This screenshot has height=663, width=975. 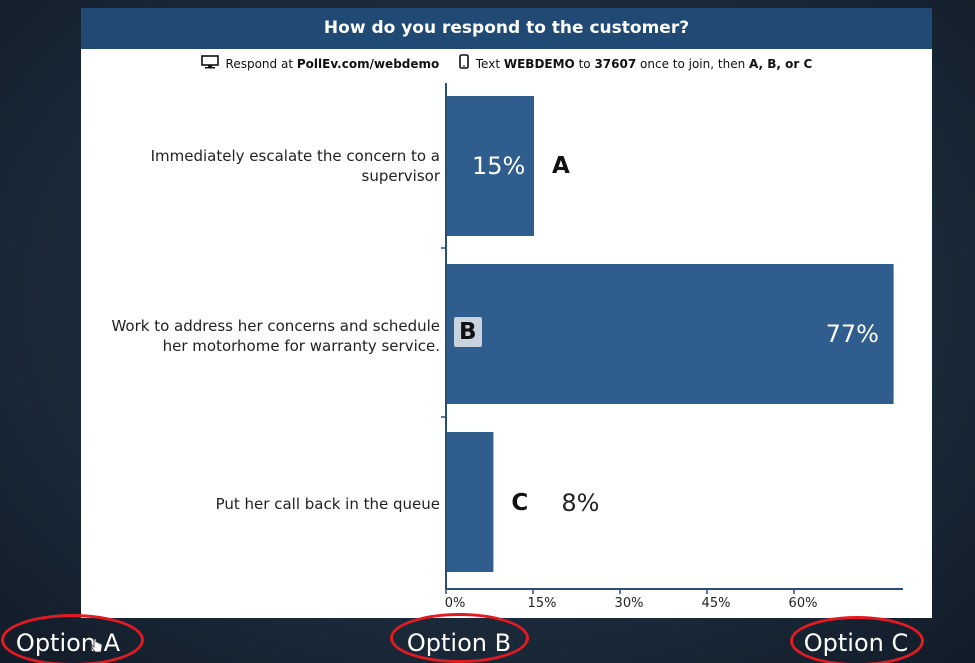 What do you see at coordinates (488, 64) in the screenshot?
I see `text-prefix: Text` at bounding box center [488, 64].